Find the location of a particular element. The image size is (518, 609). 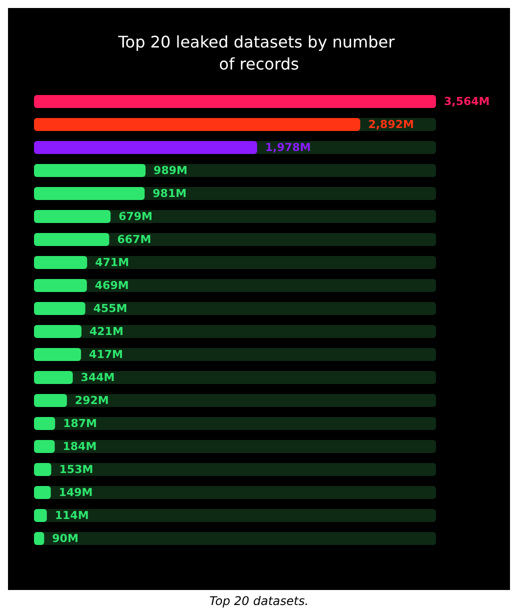

data-label: 679M is located at coordinates (135, 216).